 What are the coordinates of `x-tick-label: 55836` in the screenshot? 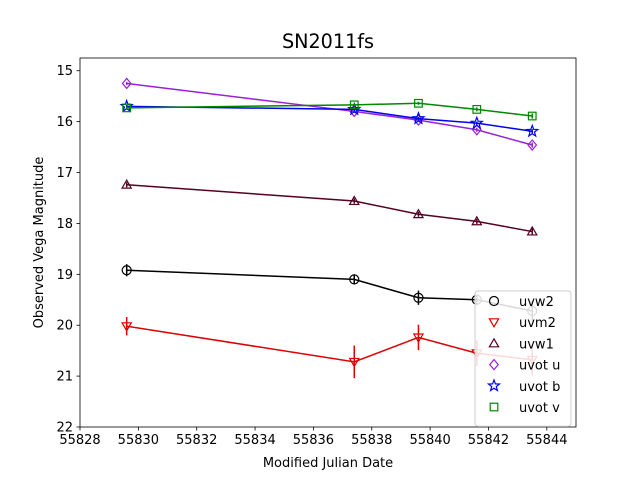 It's located at (313, 440).